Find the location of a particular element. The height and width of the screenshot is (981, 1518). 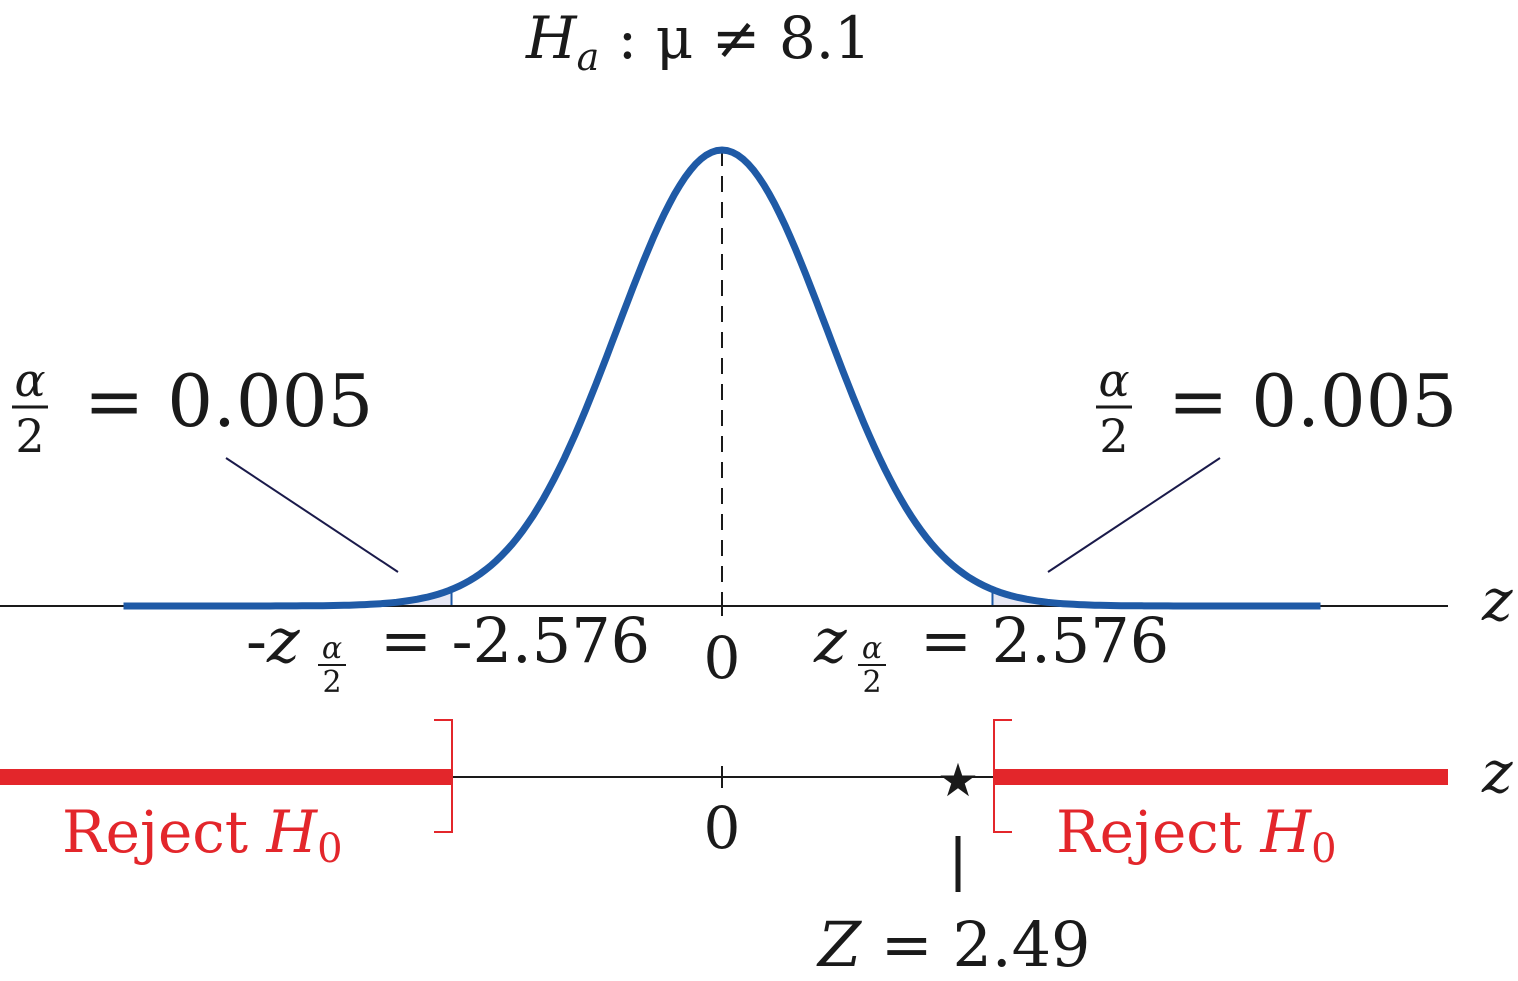

left-reject-bracket is located at coordinates (443, 776).